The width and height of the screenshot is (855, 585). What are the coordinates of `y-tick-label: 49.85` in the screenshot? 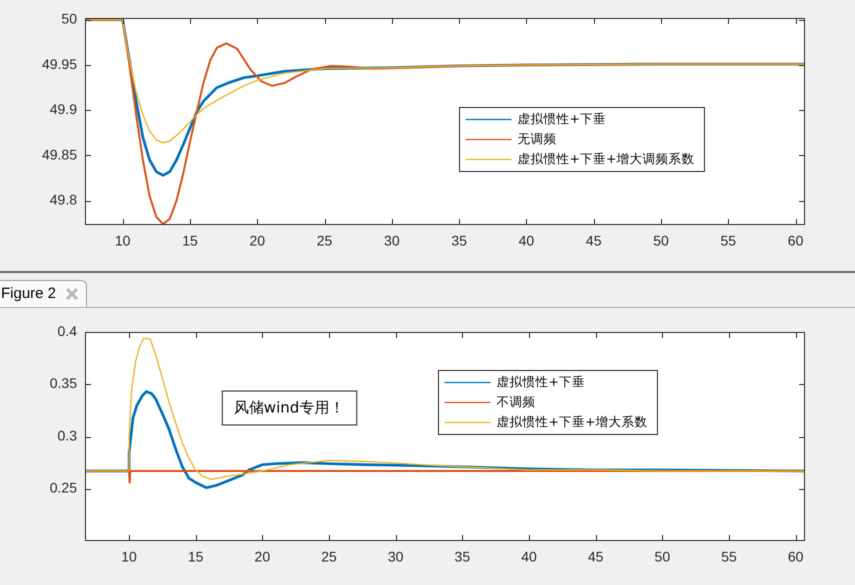 It's located at (60, 154).